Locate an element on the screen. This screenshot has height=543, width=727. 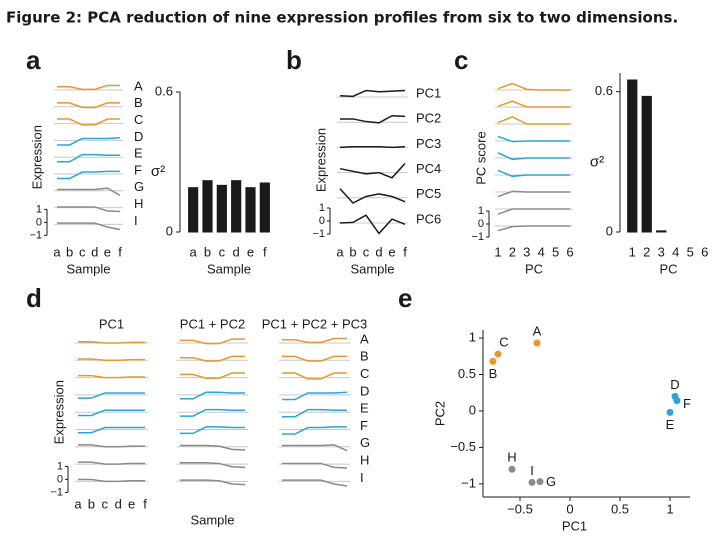
x-tick-label: 0 is located at coordinates (569, 508).